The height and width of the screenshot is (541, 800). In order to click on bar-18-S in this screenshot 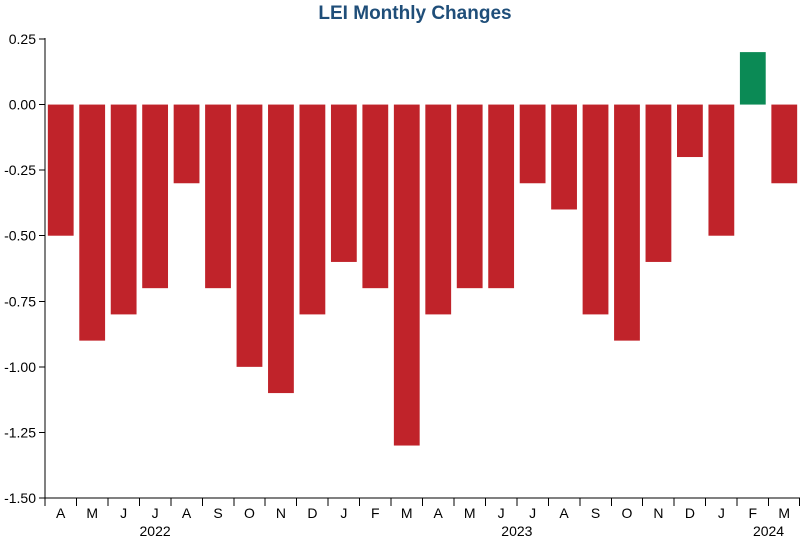, I will do `click(595, 209)`.